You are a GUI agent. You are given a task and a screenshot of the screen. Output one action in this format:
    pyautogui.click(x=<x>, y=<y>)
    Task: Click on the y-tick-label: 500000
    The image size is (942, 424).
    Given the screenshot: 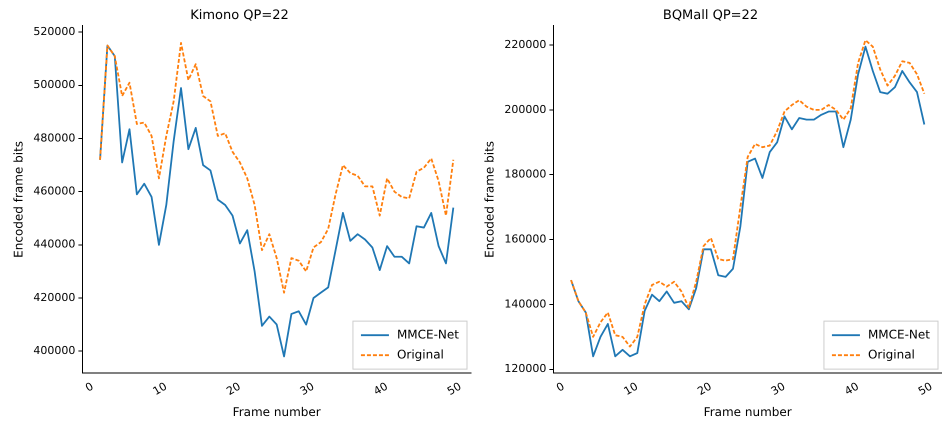 What is the action you would take?
    pyautogui.click(x=54, y=85)
    